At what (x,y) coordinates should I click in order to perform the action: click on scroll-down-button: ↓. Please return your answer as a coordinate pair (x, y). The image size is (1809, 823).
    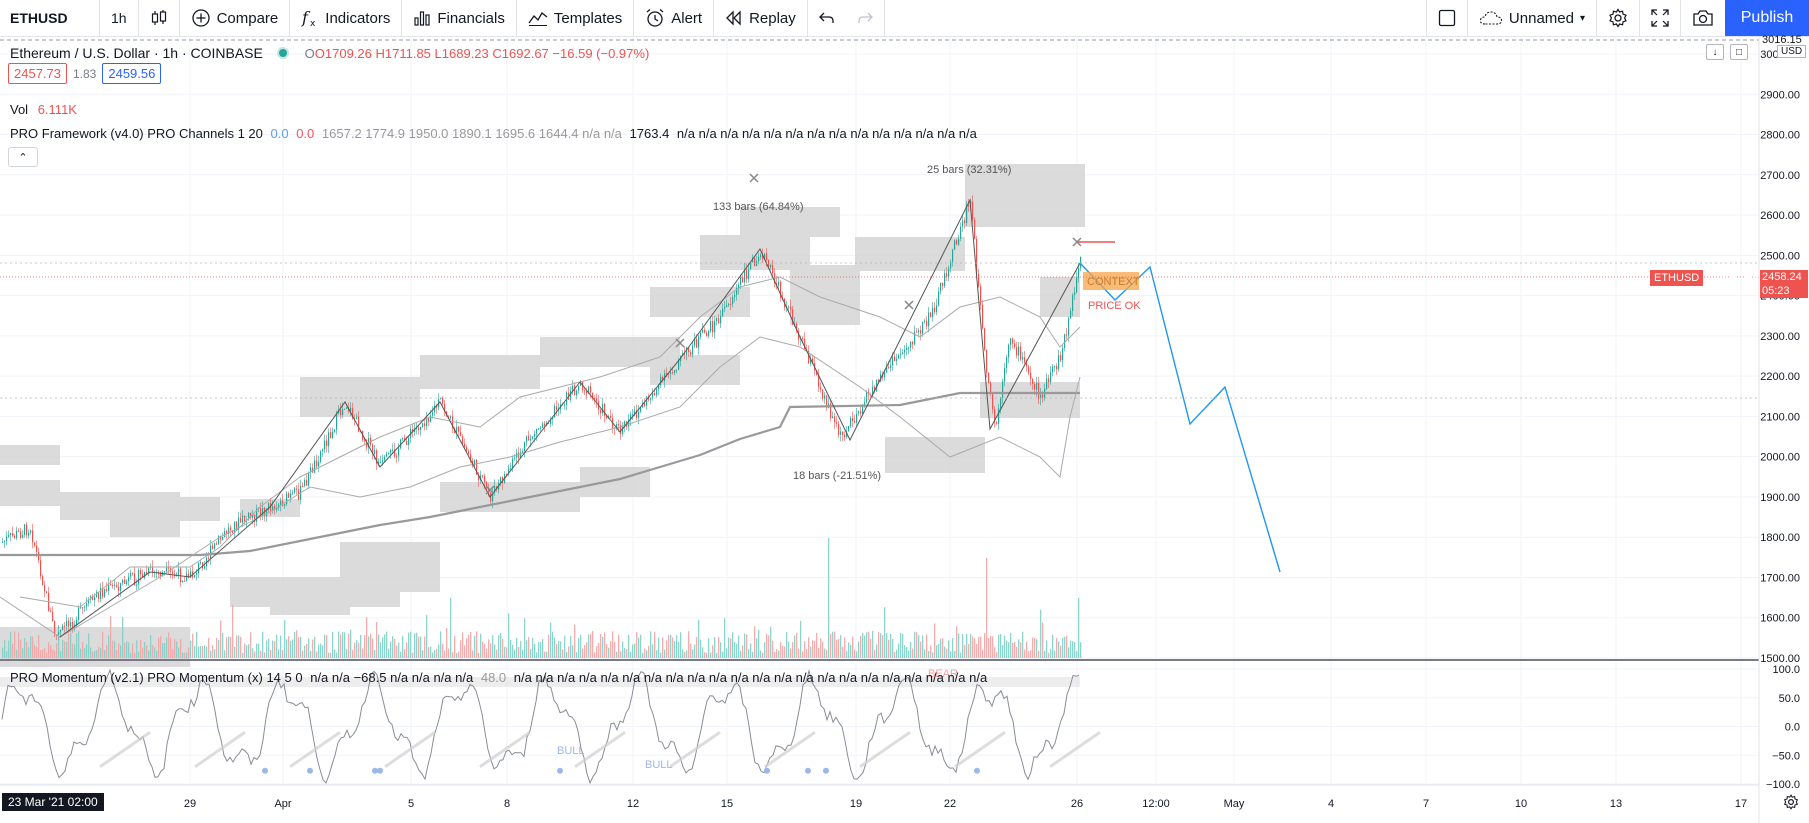
    Looking at the image, I should click on (1715, 52).